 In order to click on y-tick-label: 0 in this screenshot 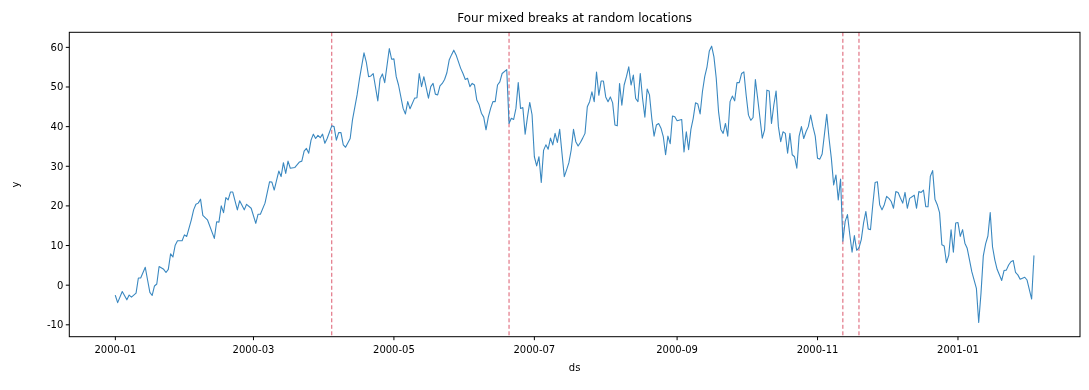, I will do `click(60, 285)`.